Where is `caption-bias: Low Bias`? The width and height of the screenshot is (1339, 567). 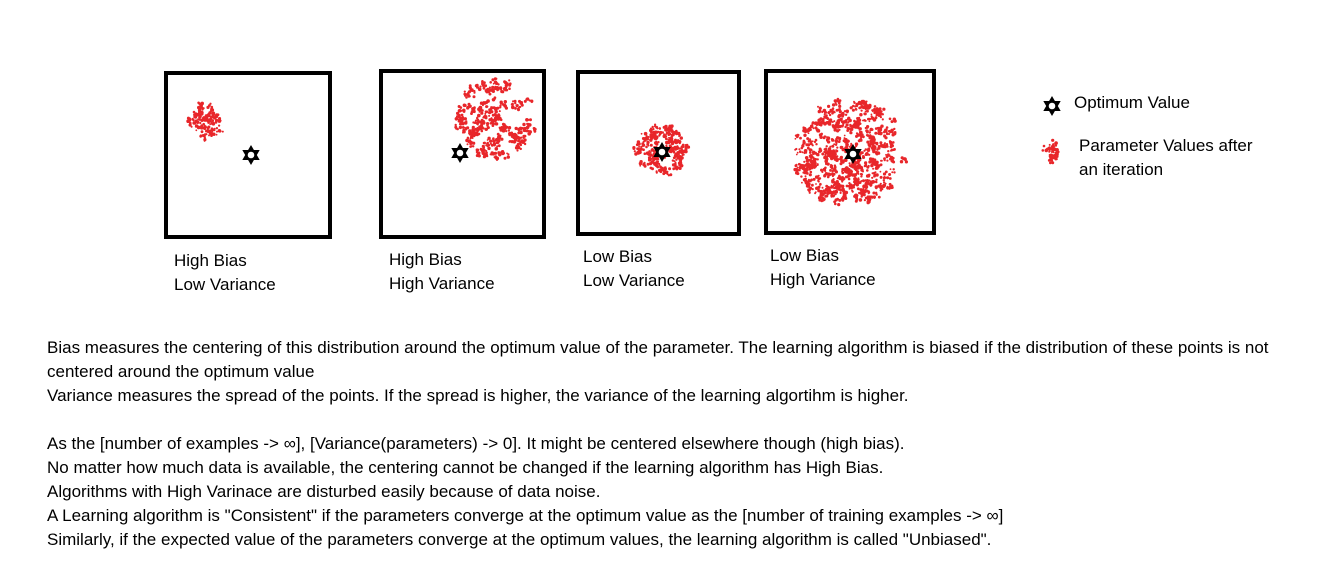
caption-bias: Low Bias is located at coordinates (617, 256).